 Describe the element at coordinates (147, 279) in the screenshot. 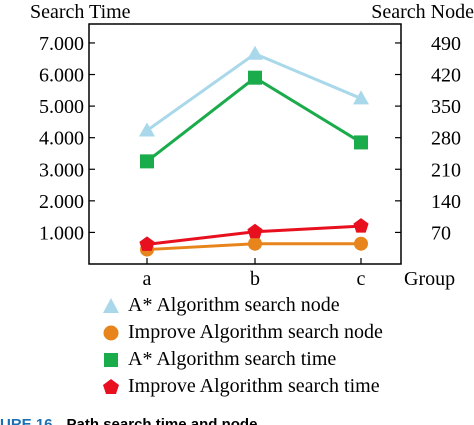

I see `x-tick-label: a` at that location.